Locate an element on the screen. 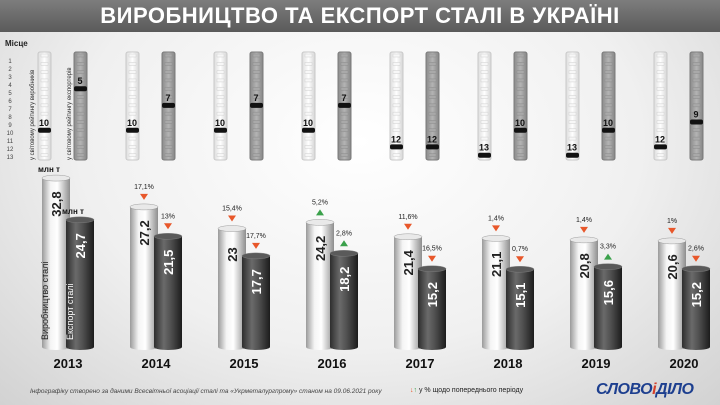  logo-word-1: СЛОВО is located at coordinates (624, 389).